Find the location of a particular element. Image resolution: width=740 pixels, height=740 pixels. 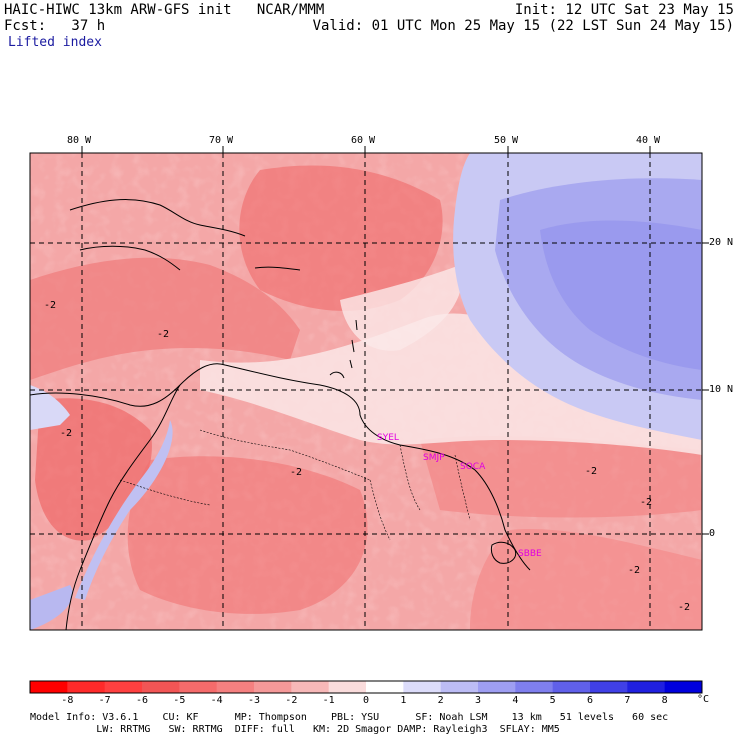

init-time: Init: 12 UTC Sat 23 May 15 is located at coordinates (624, 10).